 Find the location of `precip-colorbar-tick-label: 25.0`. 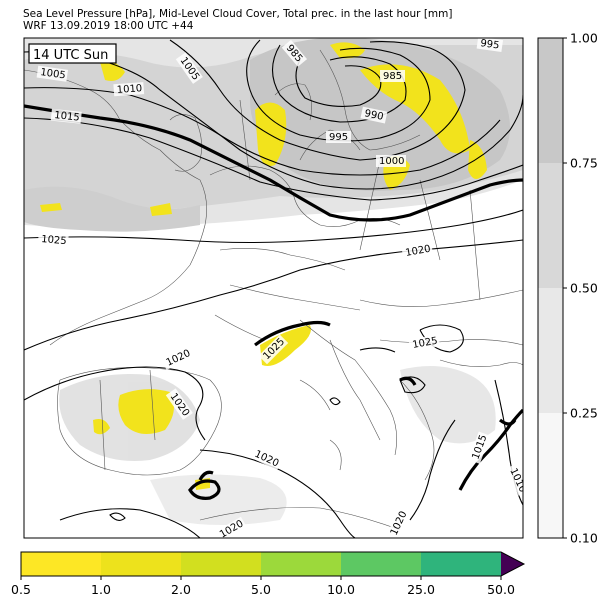

precip-colorbar-tick-label: 25.0 is located at coordinates (421, 589).